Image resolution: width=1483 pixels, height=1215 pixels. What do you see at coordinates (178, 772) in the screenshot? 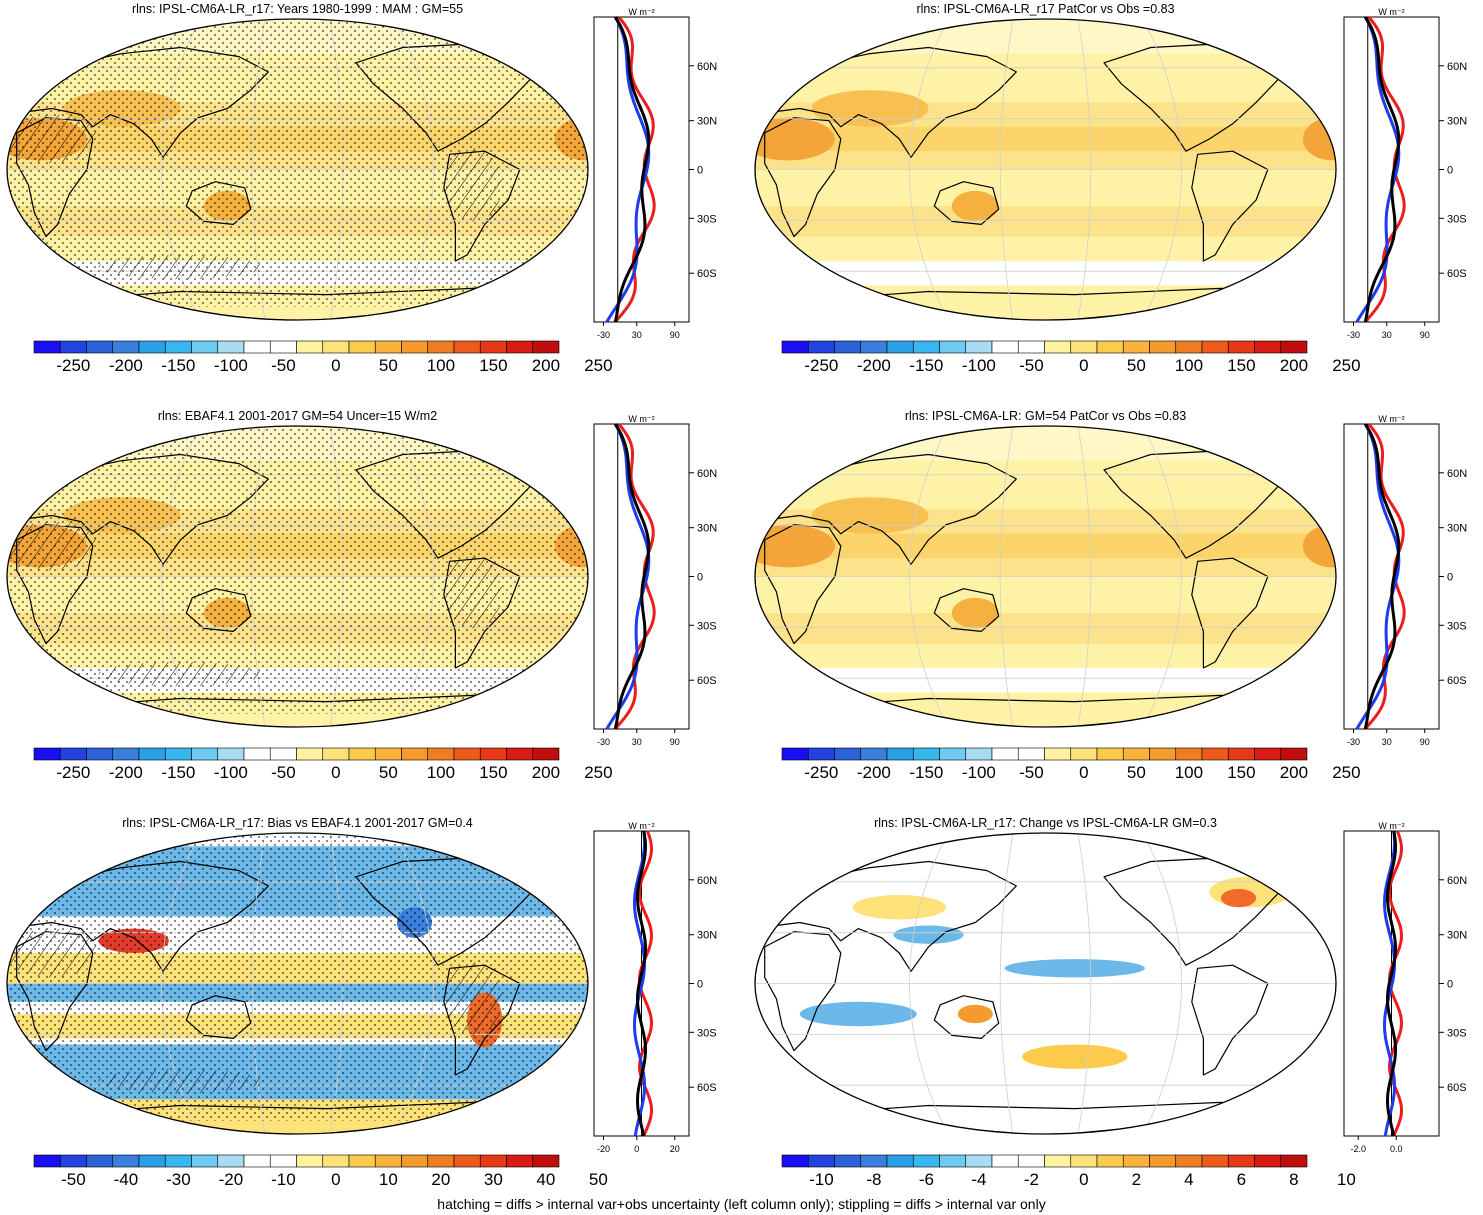
I see `colorbar-tick-label: -150` at bounding box center [178, 772].